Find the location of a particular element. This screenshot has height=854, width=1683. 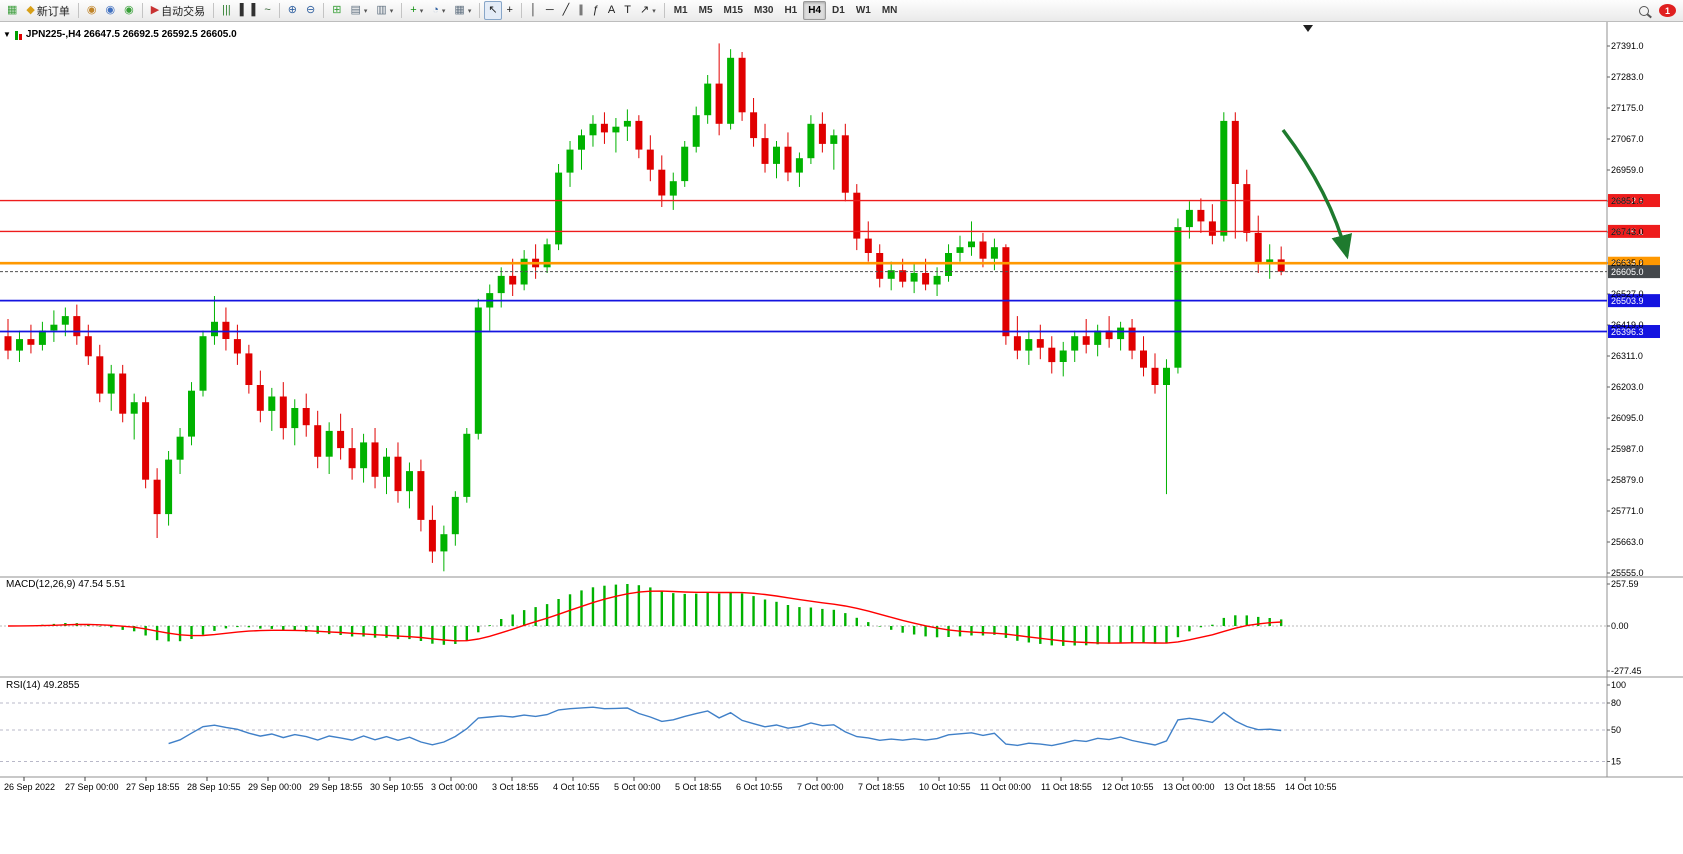

tile-windows-icon: ⊞ is located at coordinates (337, 10).